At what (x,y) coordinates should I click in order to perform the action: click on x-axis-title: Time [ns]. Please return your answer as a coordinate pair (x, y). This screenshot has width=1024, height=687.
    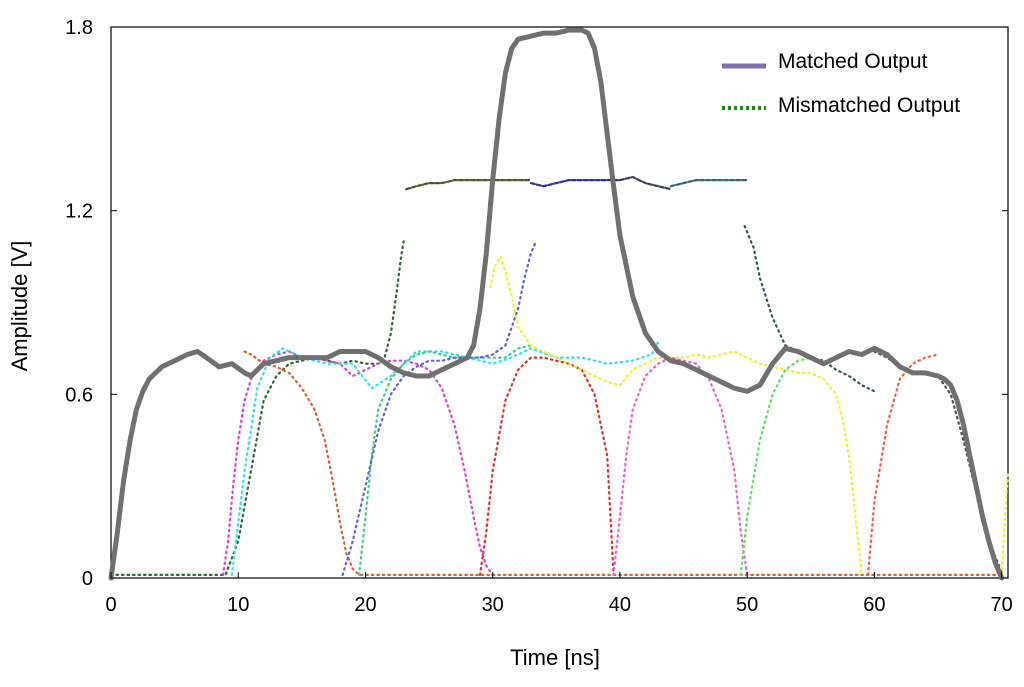
    Looking at the image, I should click on (555, 657).